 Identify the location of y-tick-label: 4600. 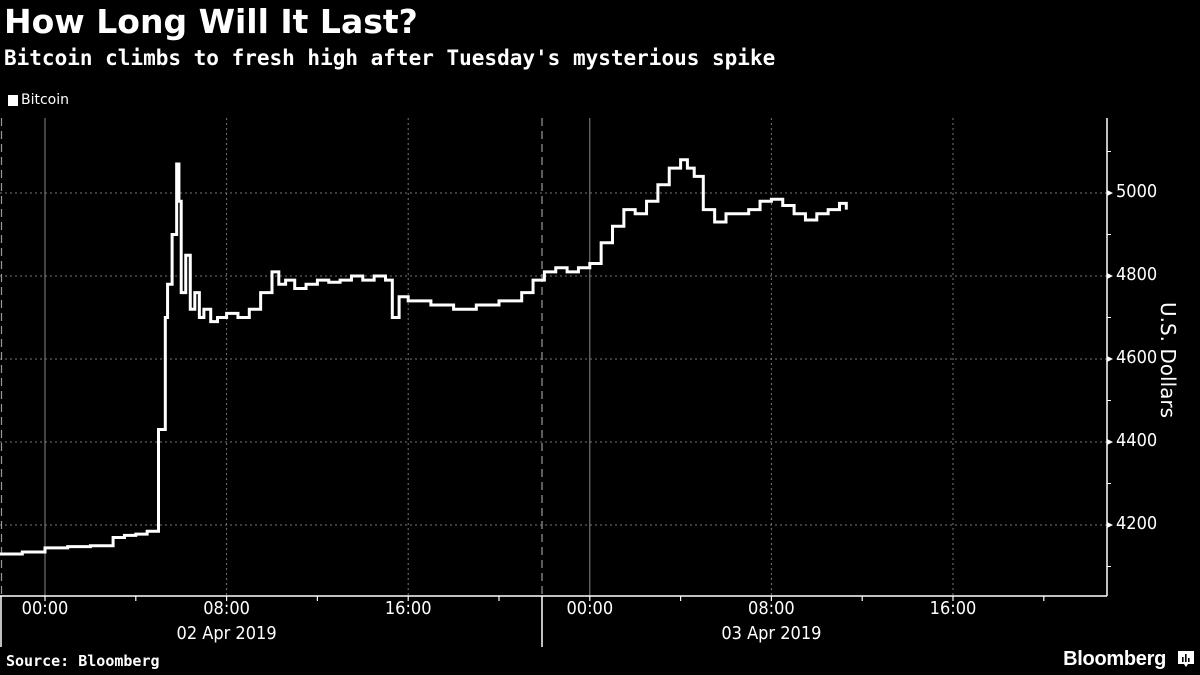
(1137, 357).